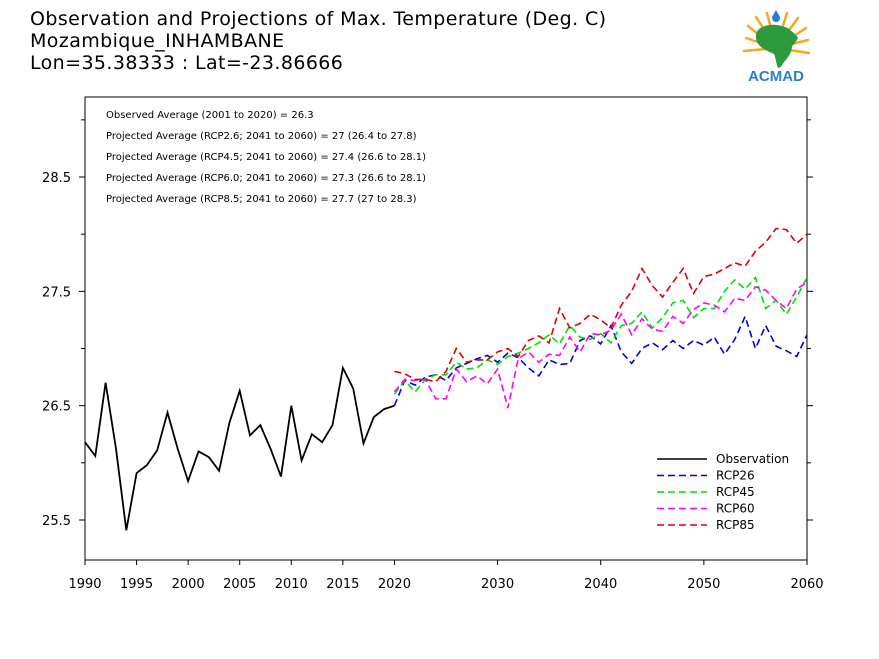  I want to click on chart-subtitle-location: Mozambique_INHAMBANE, so click(157, 41).